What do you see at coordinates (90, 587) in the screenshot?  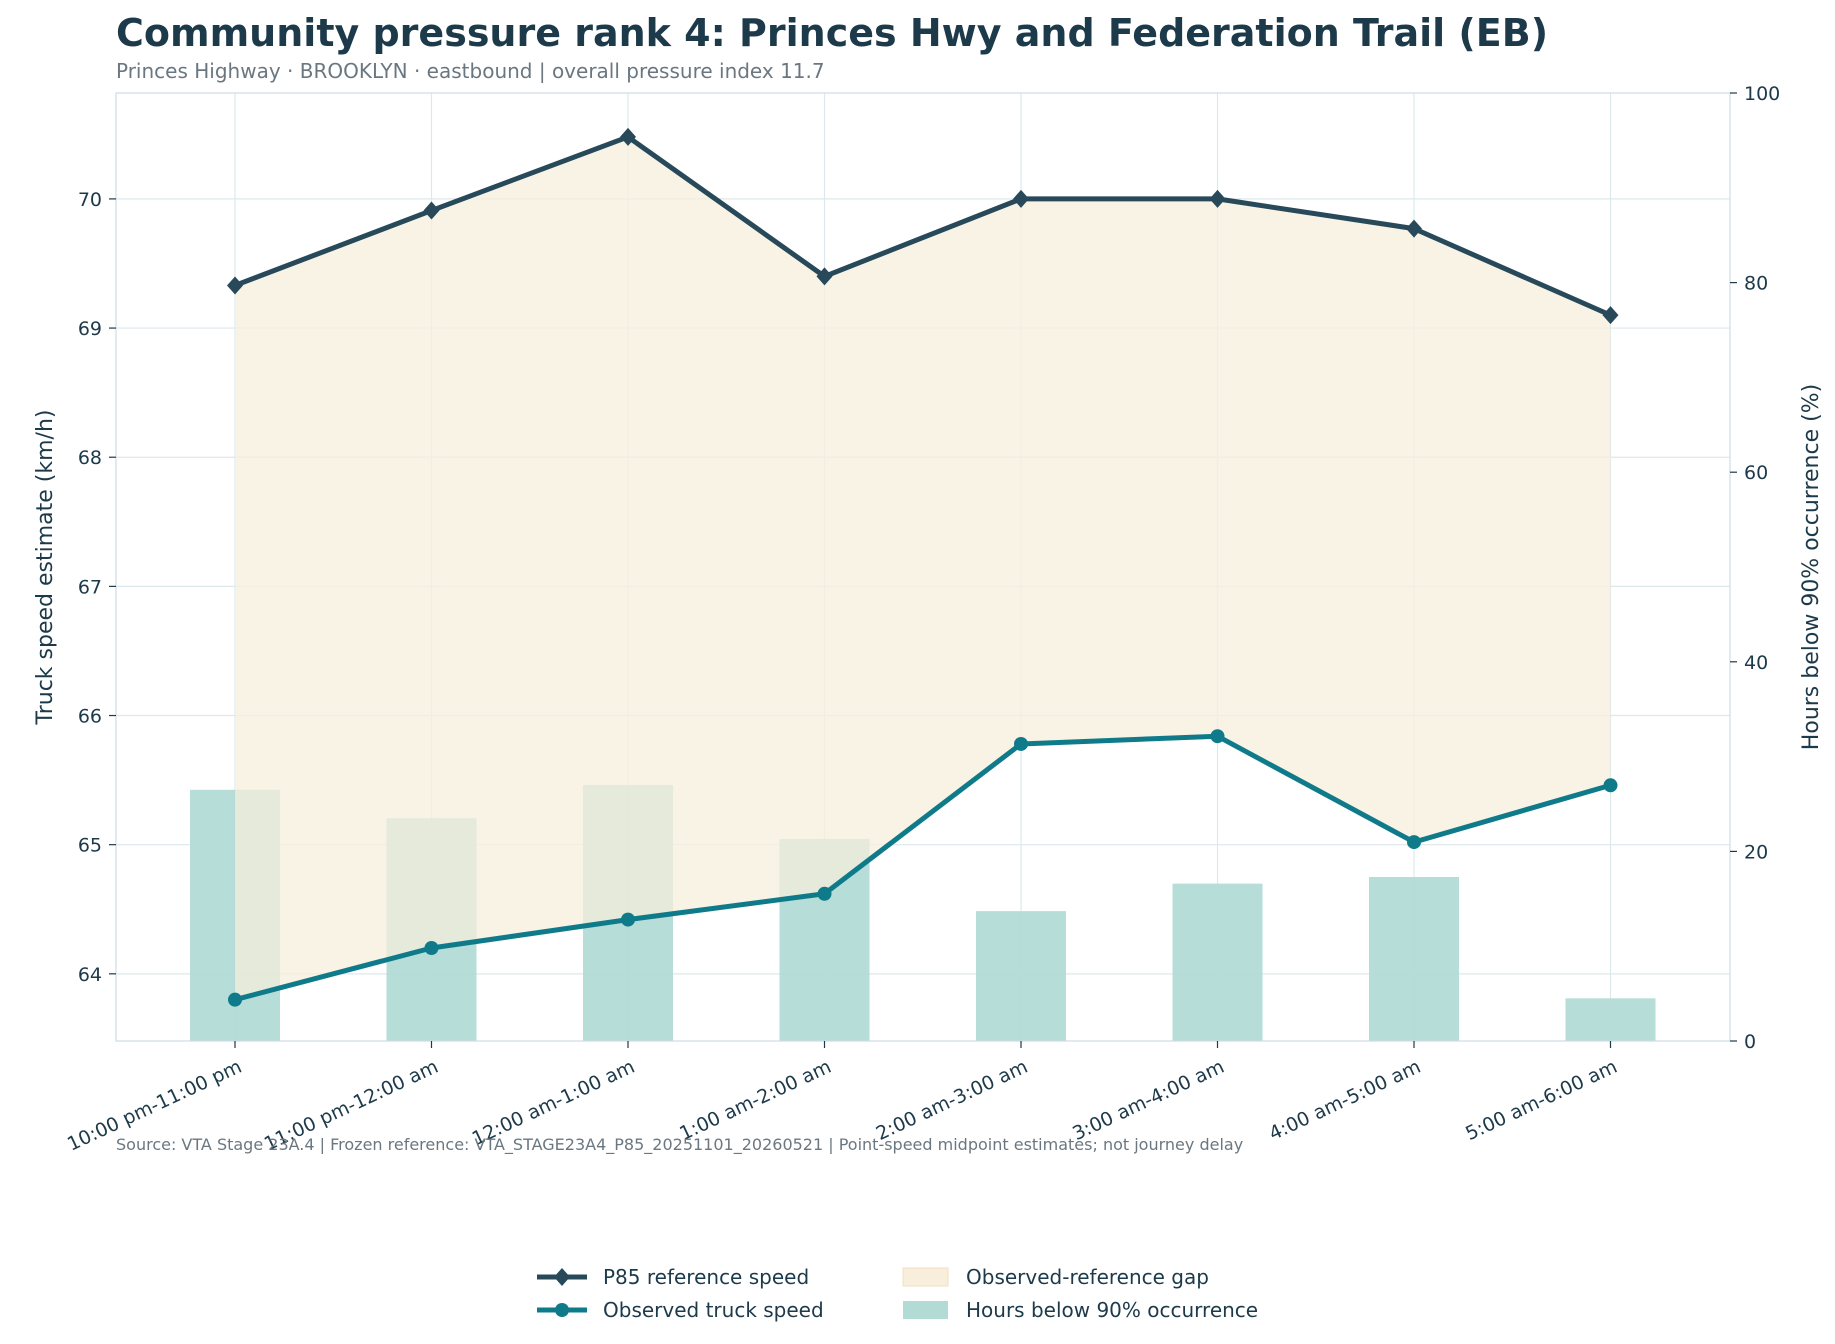 I see `y-tick-label: 67` at bounding box center [90, 587].